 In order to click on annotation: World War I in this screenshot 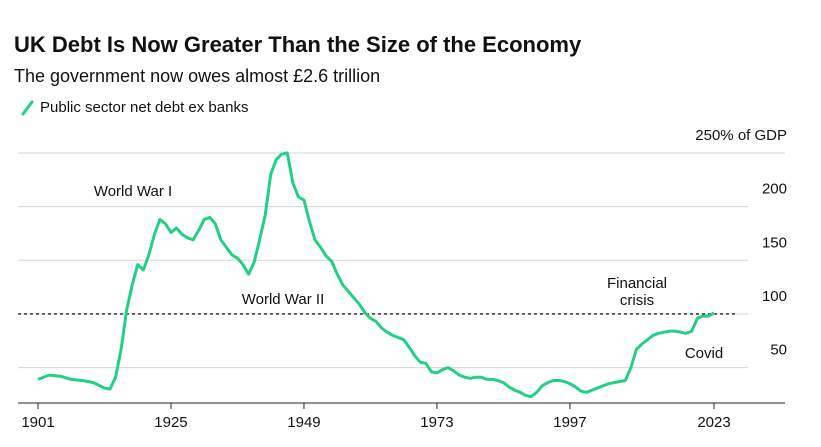, I will do `click(133, 191)`.